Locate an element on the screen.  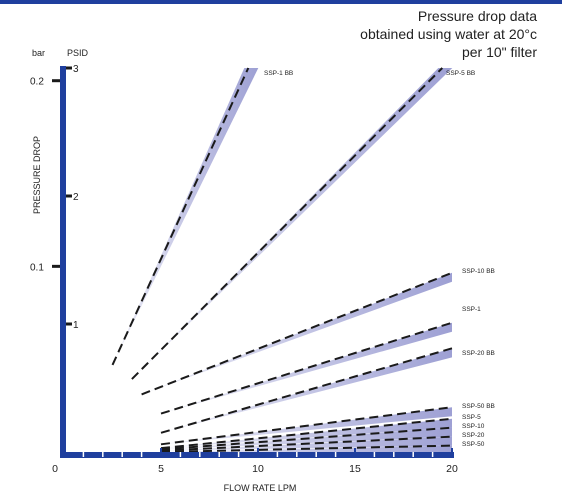
x-tick-label: 20 is located at coordinates (452, 469).